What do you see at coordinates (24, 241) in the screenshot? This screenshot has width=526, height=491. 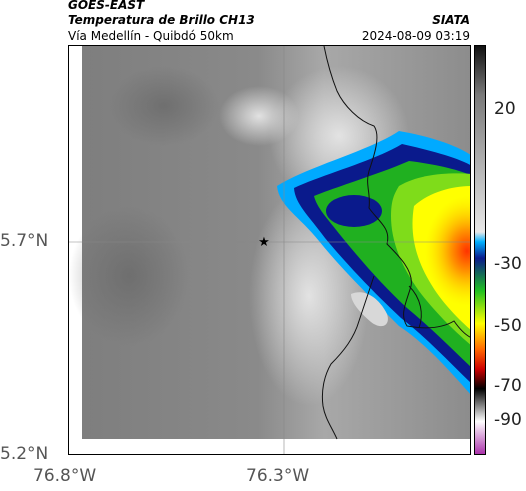 I see `lat-label-5.7: 5.7°N` at bounding box center [24, 241].